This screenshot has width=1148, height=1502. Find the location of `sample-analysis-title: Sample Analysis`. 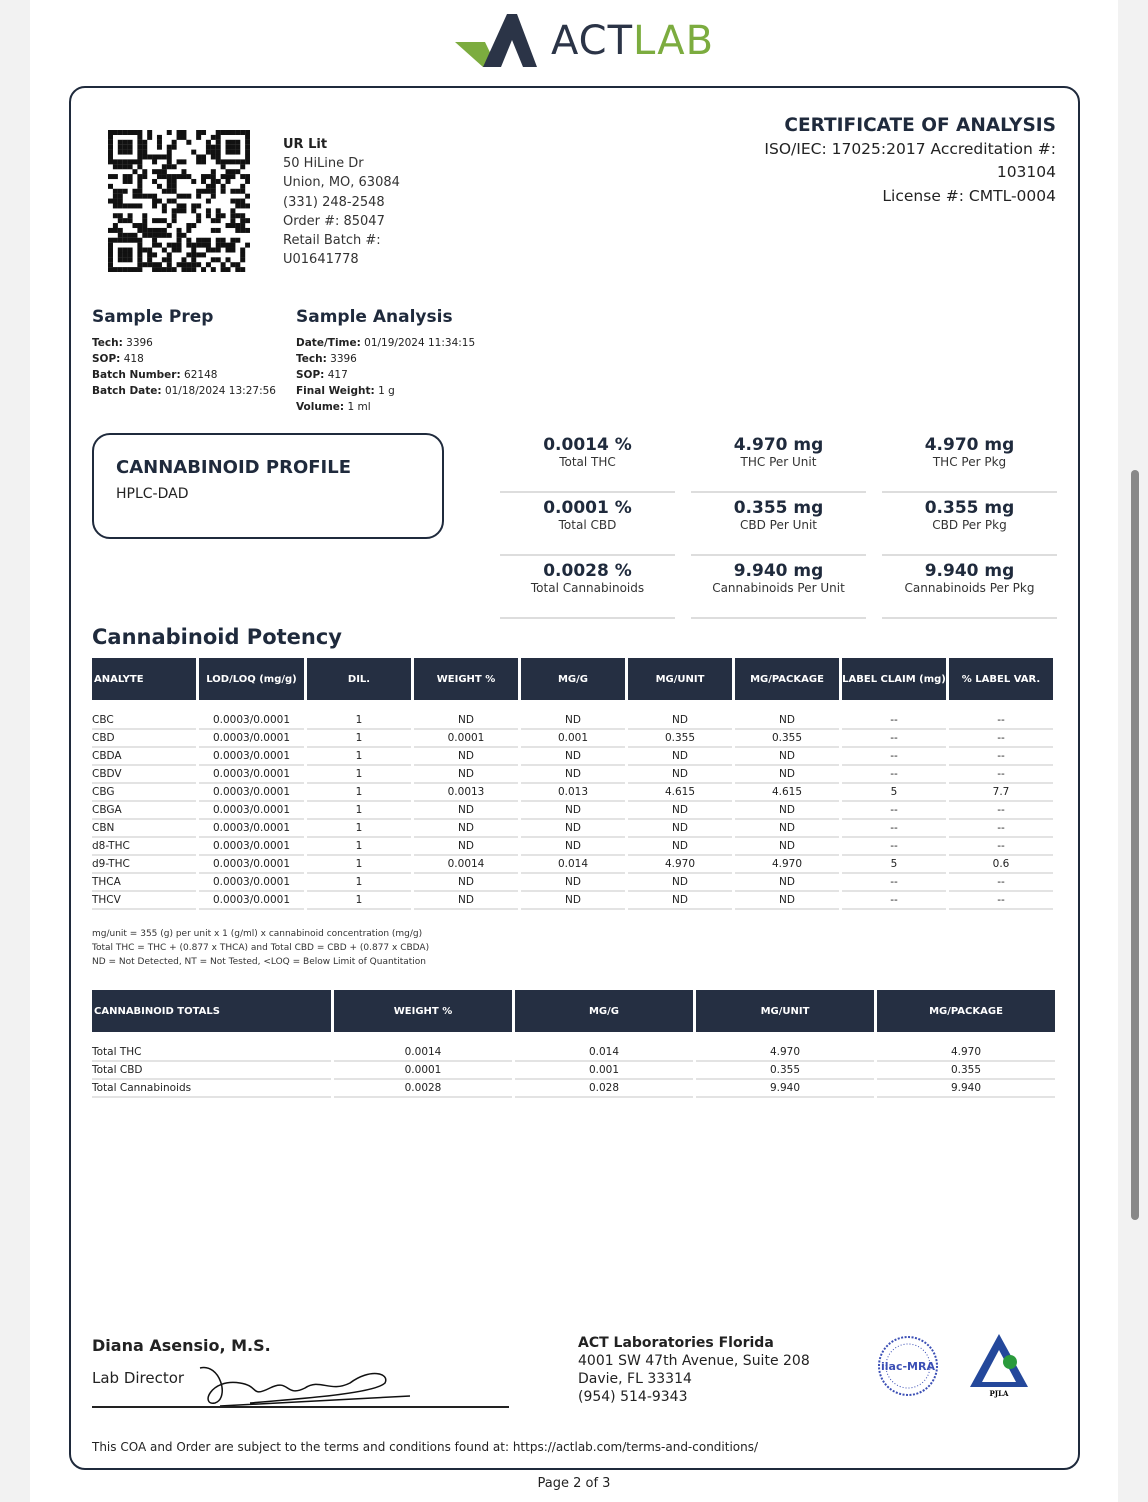

sample-analysis-title: Sample Analysis is located at coordinates (374, 317).